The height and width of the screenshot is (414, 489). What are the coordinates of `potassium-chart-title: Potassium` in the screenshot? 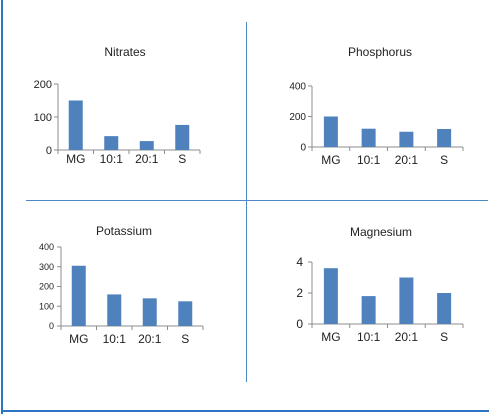 It's located at (124, 231).